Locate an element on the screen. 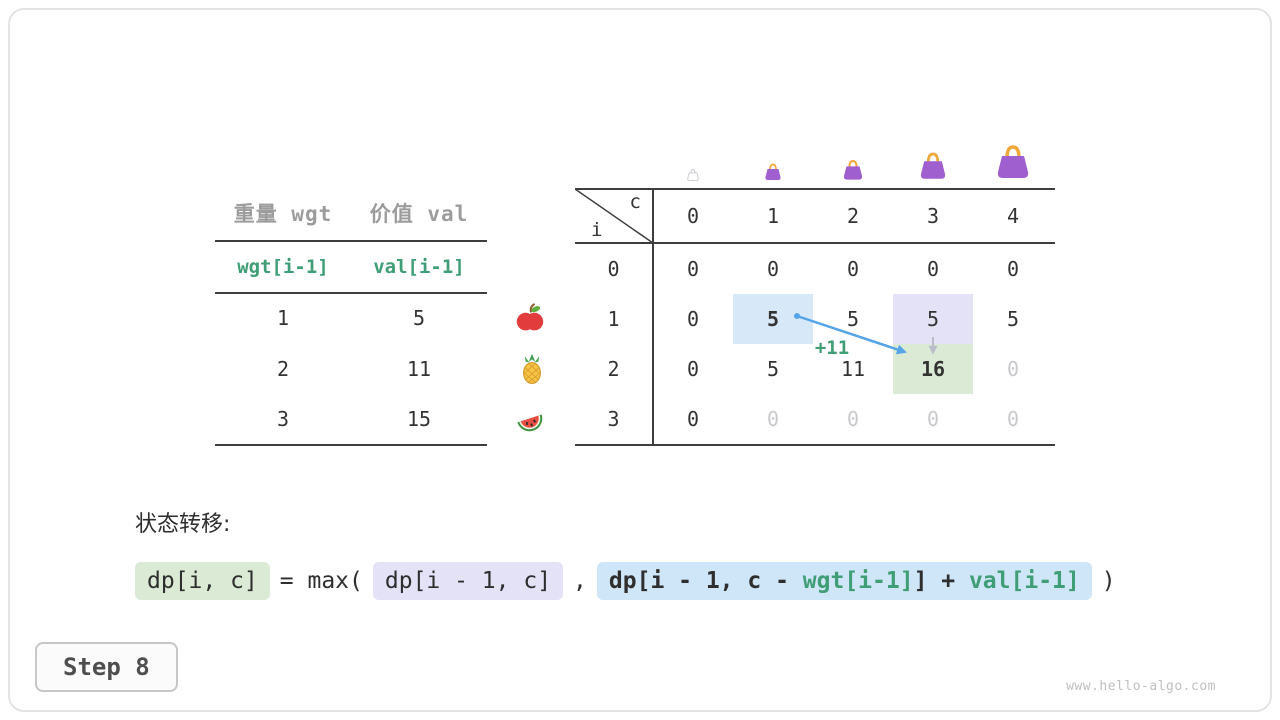 Image resolution: width=1280 pixels, height=720 pixels. item-value: 11 is located at coordinates (419, 368).